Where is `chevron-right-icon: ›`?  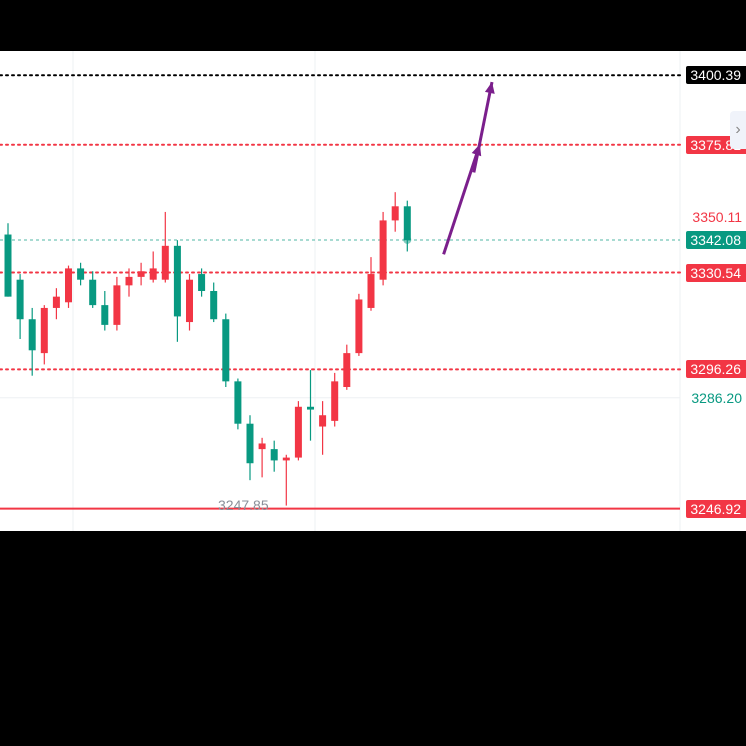 chevron-right-icon: › is located at coordinates (738, 130).